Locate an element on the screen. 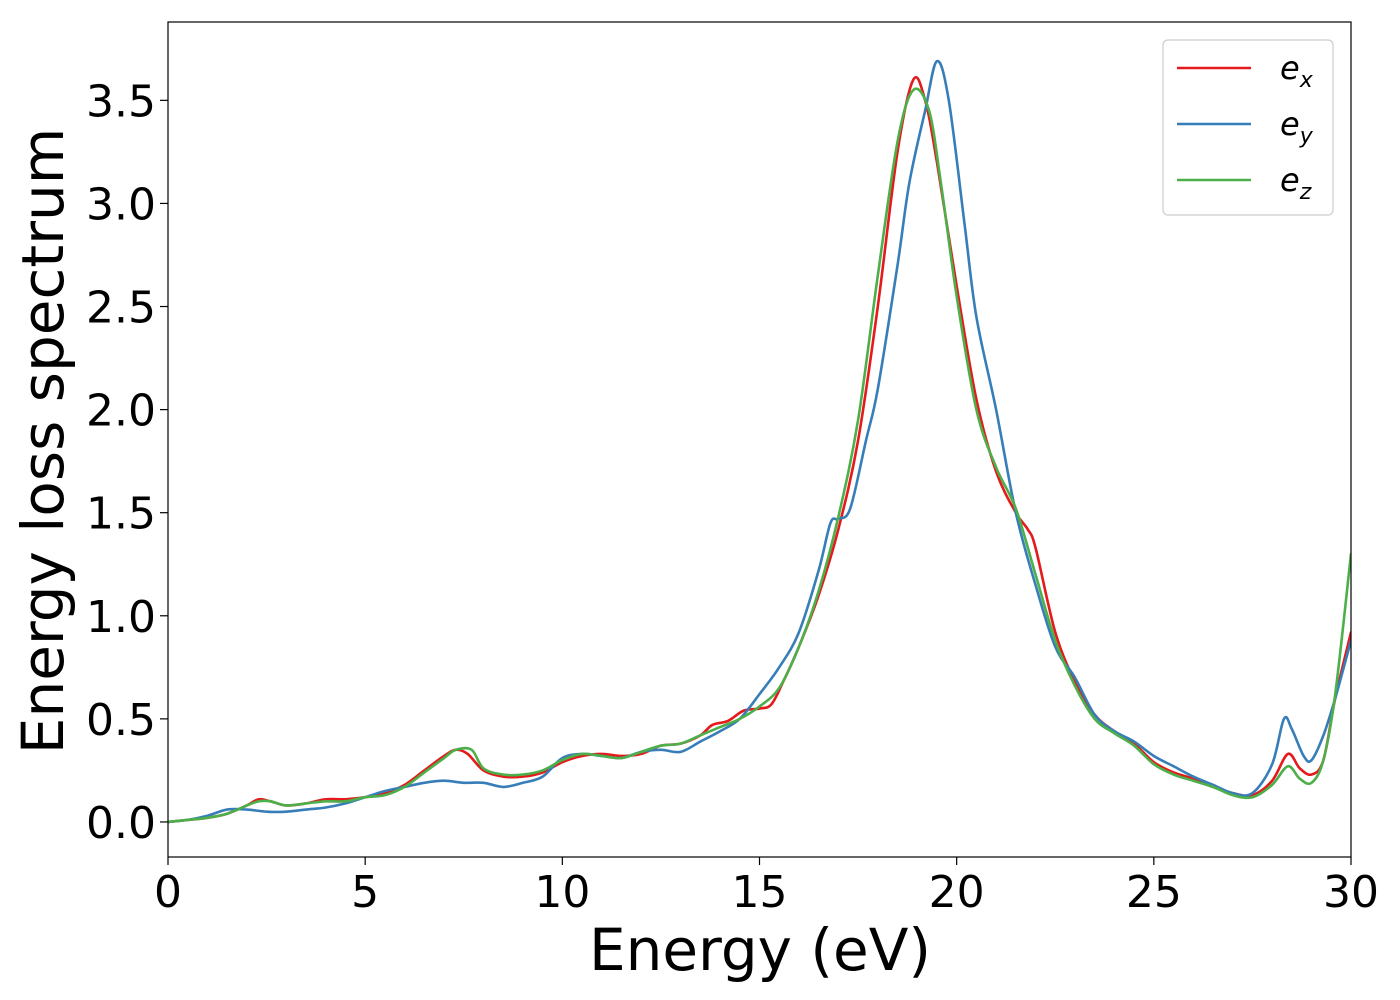 This screenshot has width=1400, height=1000. legend-box is located at coordinates (1248, 127).